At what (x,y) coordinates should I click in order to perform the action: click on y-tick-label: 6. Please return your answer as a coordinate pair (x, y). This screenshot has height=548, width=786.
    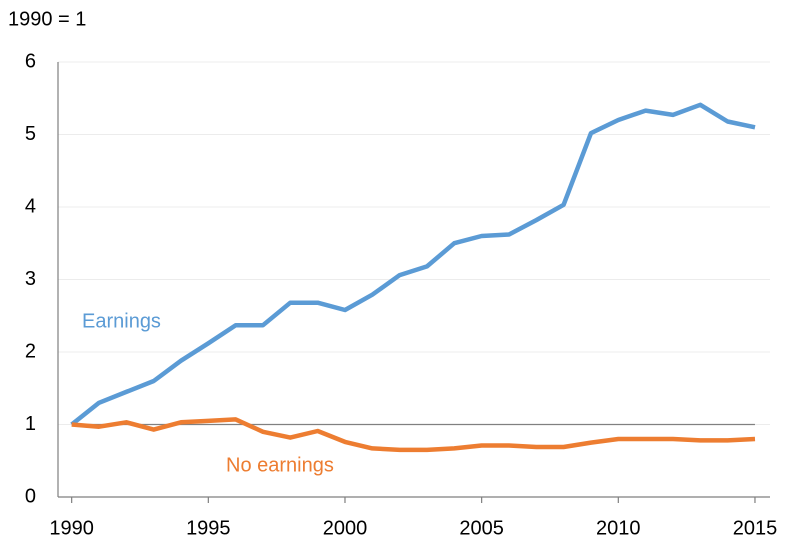
    Looking at the image, I should click on (30, 61).